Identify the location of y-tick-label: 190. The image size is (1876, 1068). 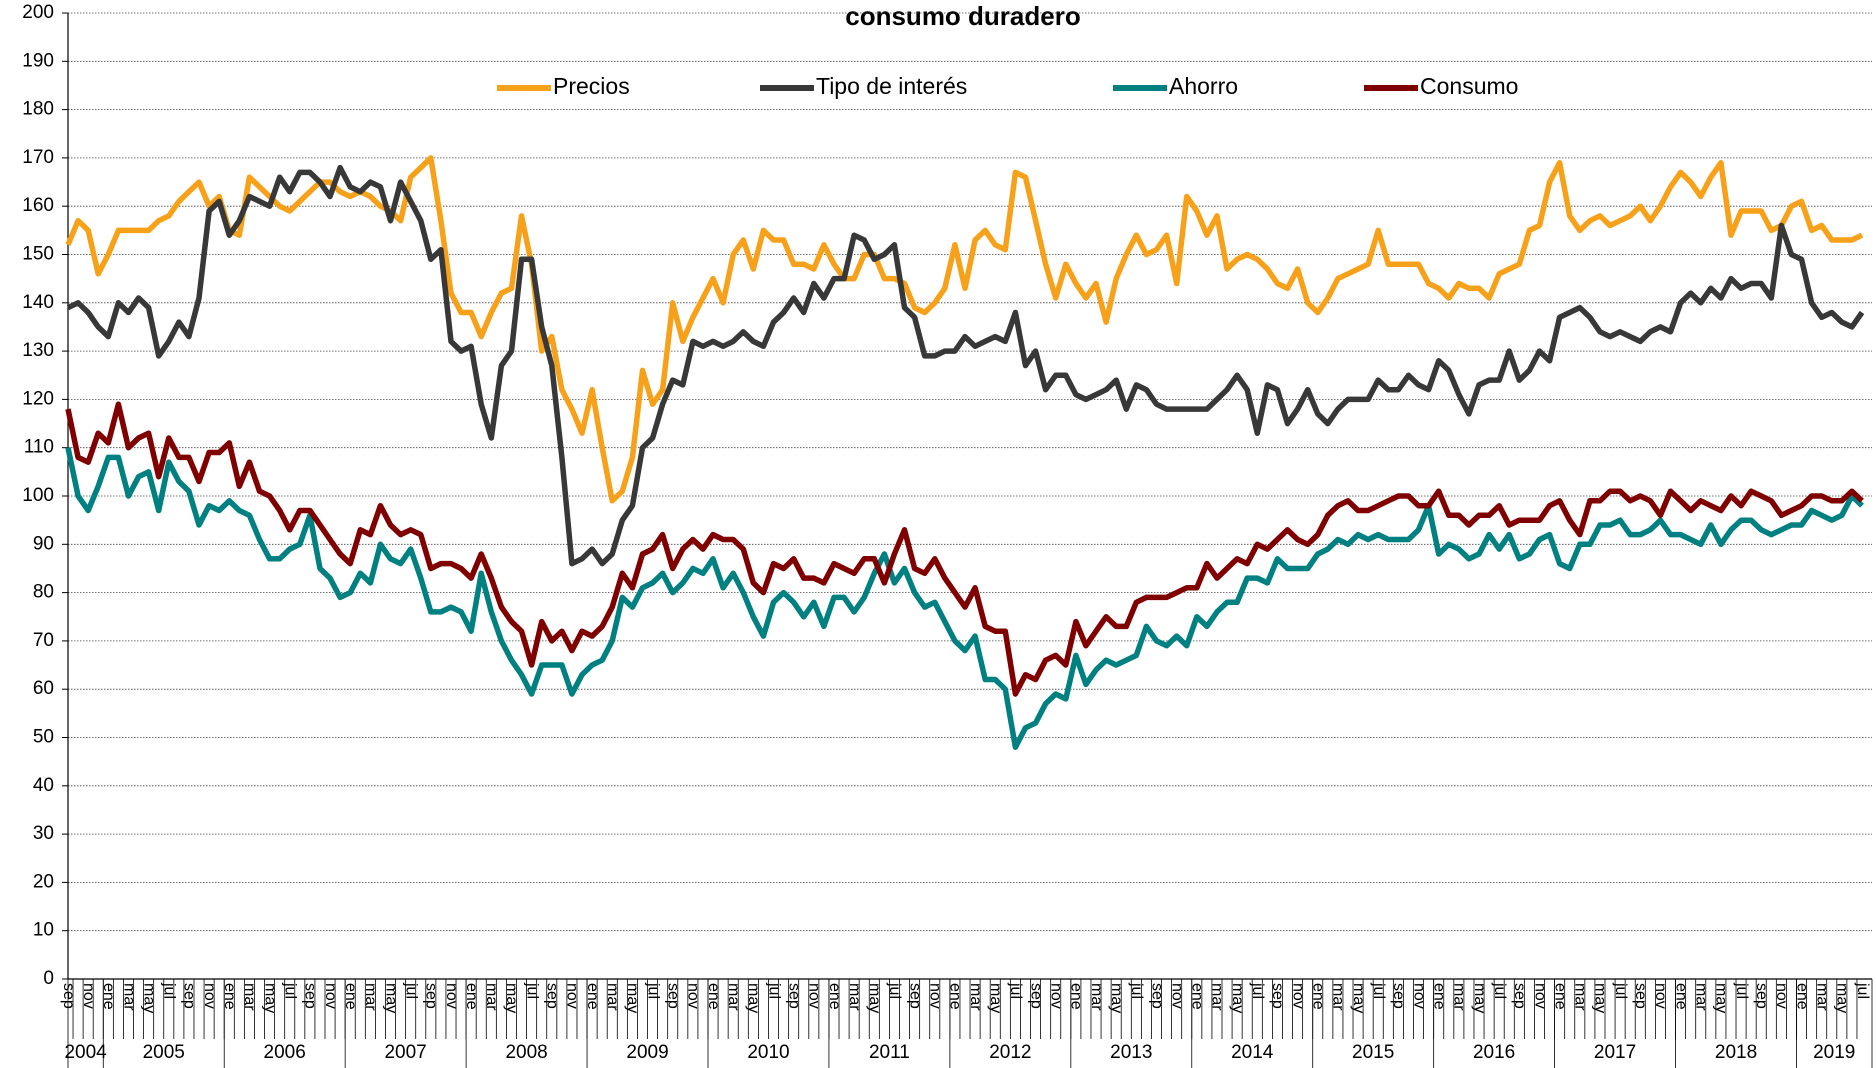
(38, 60).